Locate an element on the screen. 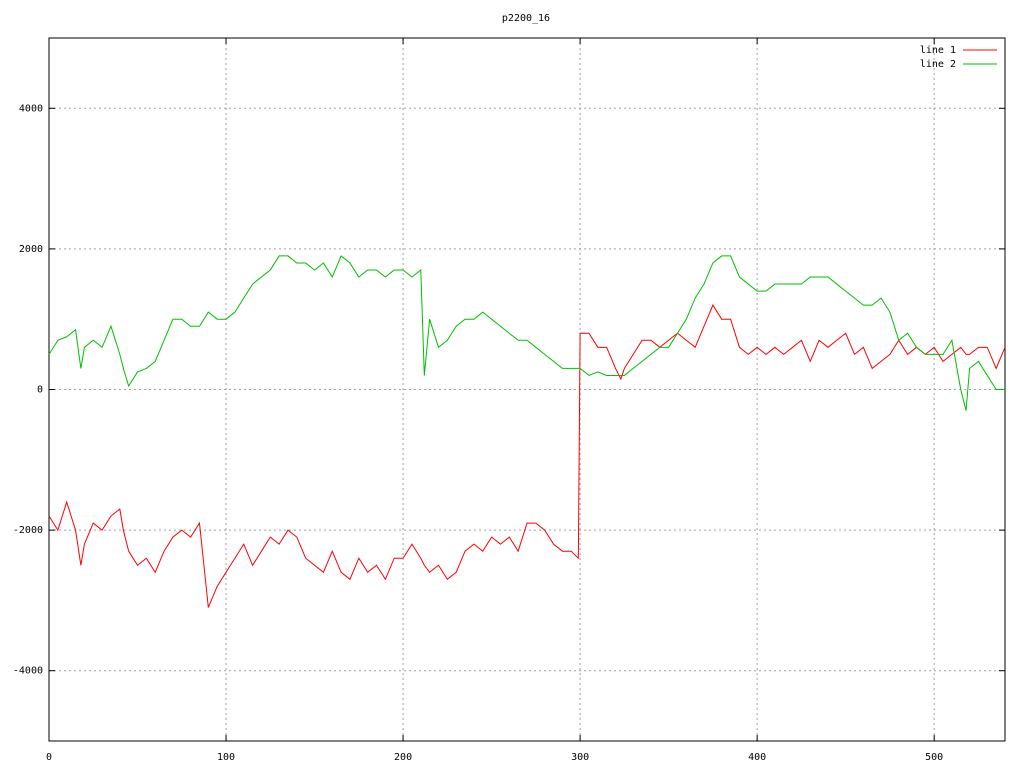 The height and width of the screenshot is (768, 1024). legend-label: line 1 is located at coordinates (938, 50).